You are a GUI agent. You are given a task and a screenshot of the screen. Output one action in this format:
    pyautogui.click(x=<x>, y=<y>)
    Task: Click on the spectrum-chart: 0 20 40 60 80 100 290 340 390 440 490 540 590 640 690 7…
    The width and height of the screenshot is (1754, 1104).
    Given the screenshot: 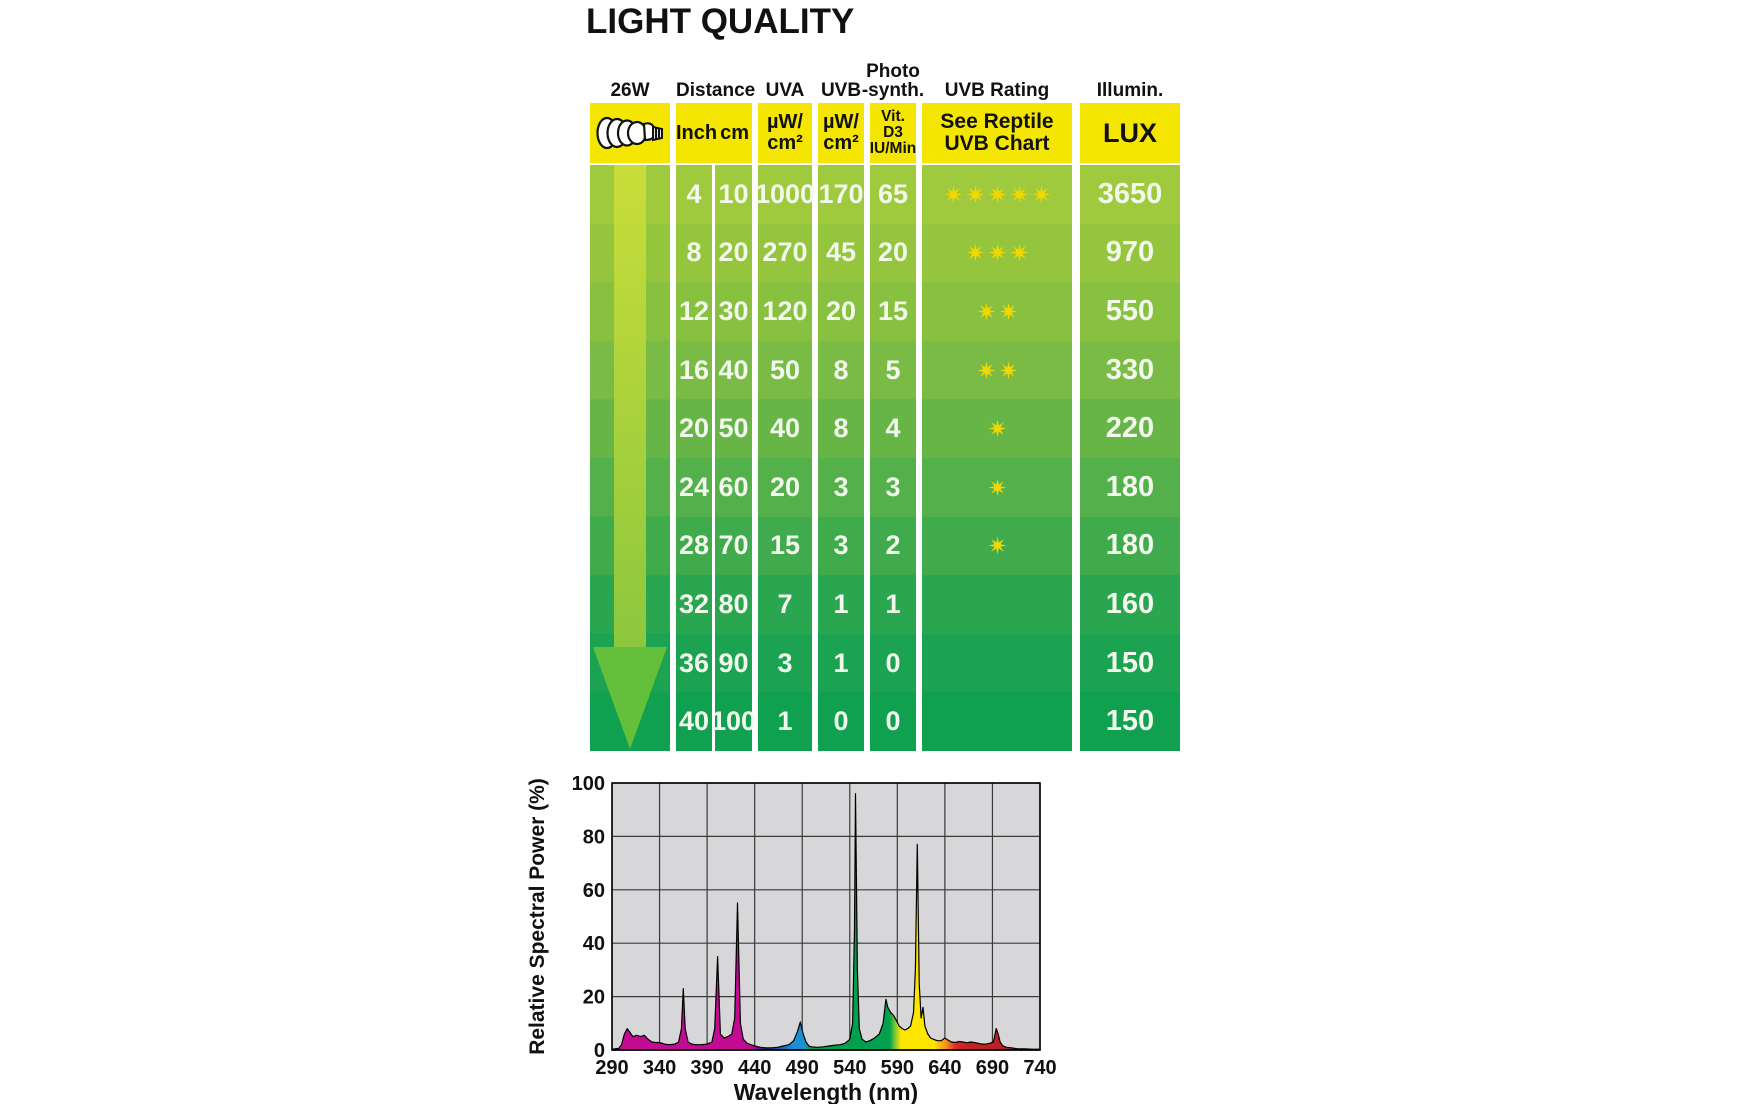 What is the action you would take?
    pyautogui.click(x=802, y=928)
    